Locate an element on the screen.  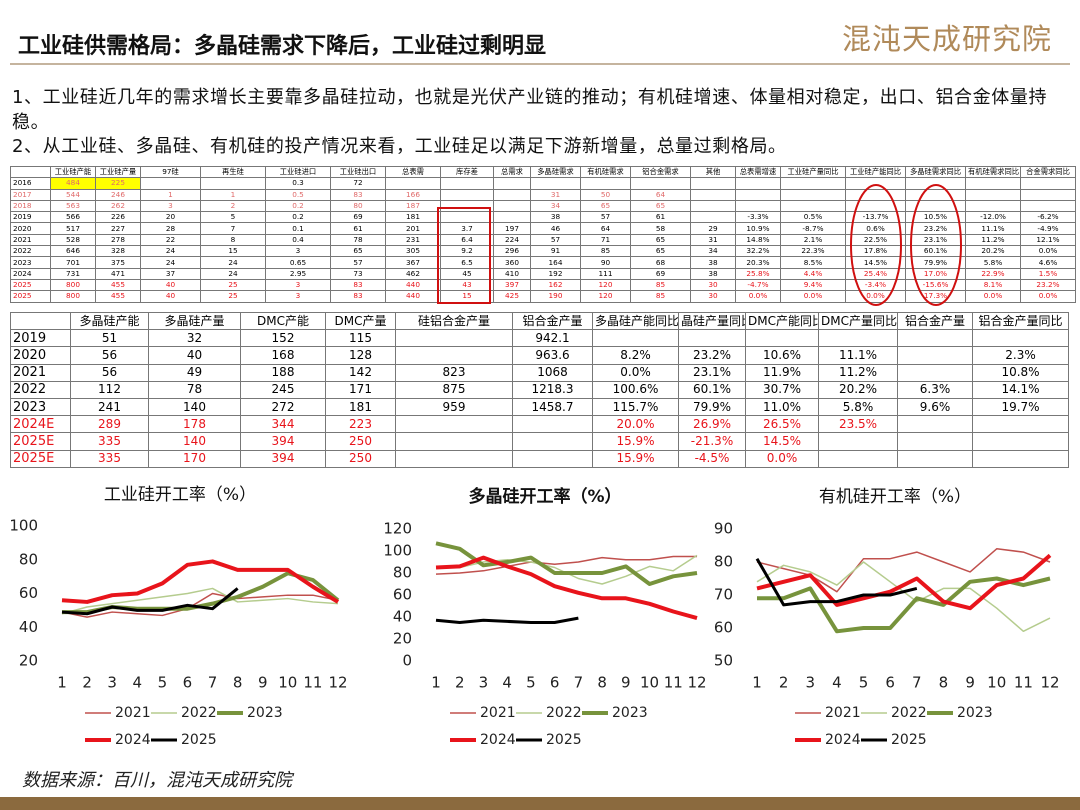
table-cell: 8.1% is located at coordinates (993, 285).